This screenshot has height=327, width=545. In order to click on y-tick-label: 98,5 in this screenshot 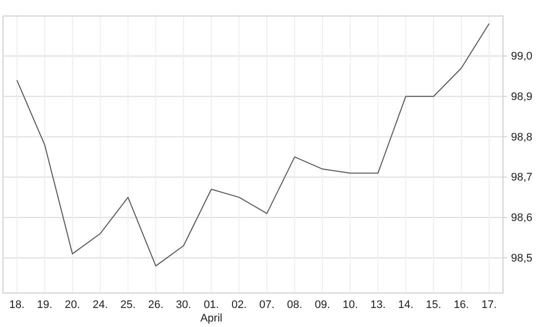, I will do `click(521, 258)`.